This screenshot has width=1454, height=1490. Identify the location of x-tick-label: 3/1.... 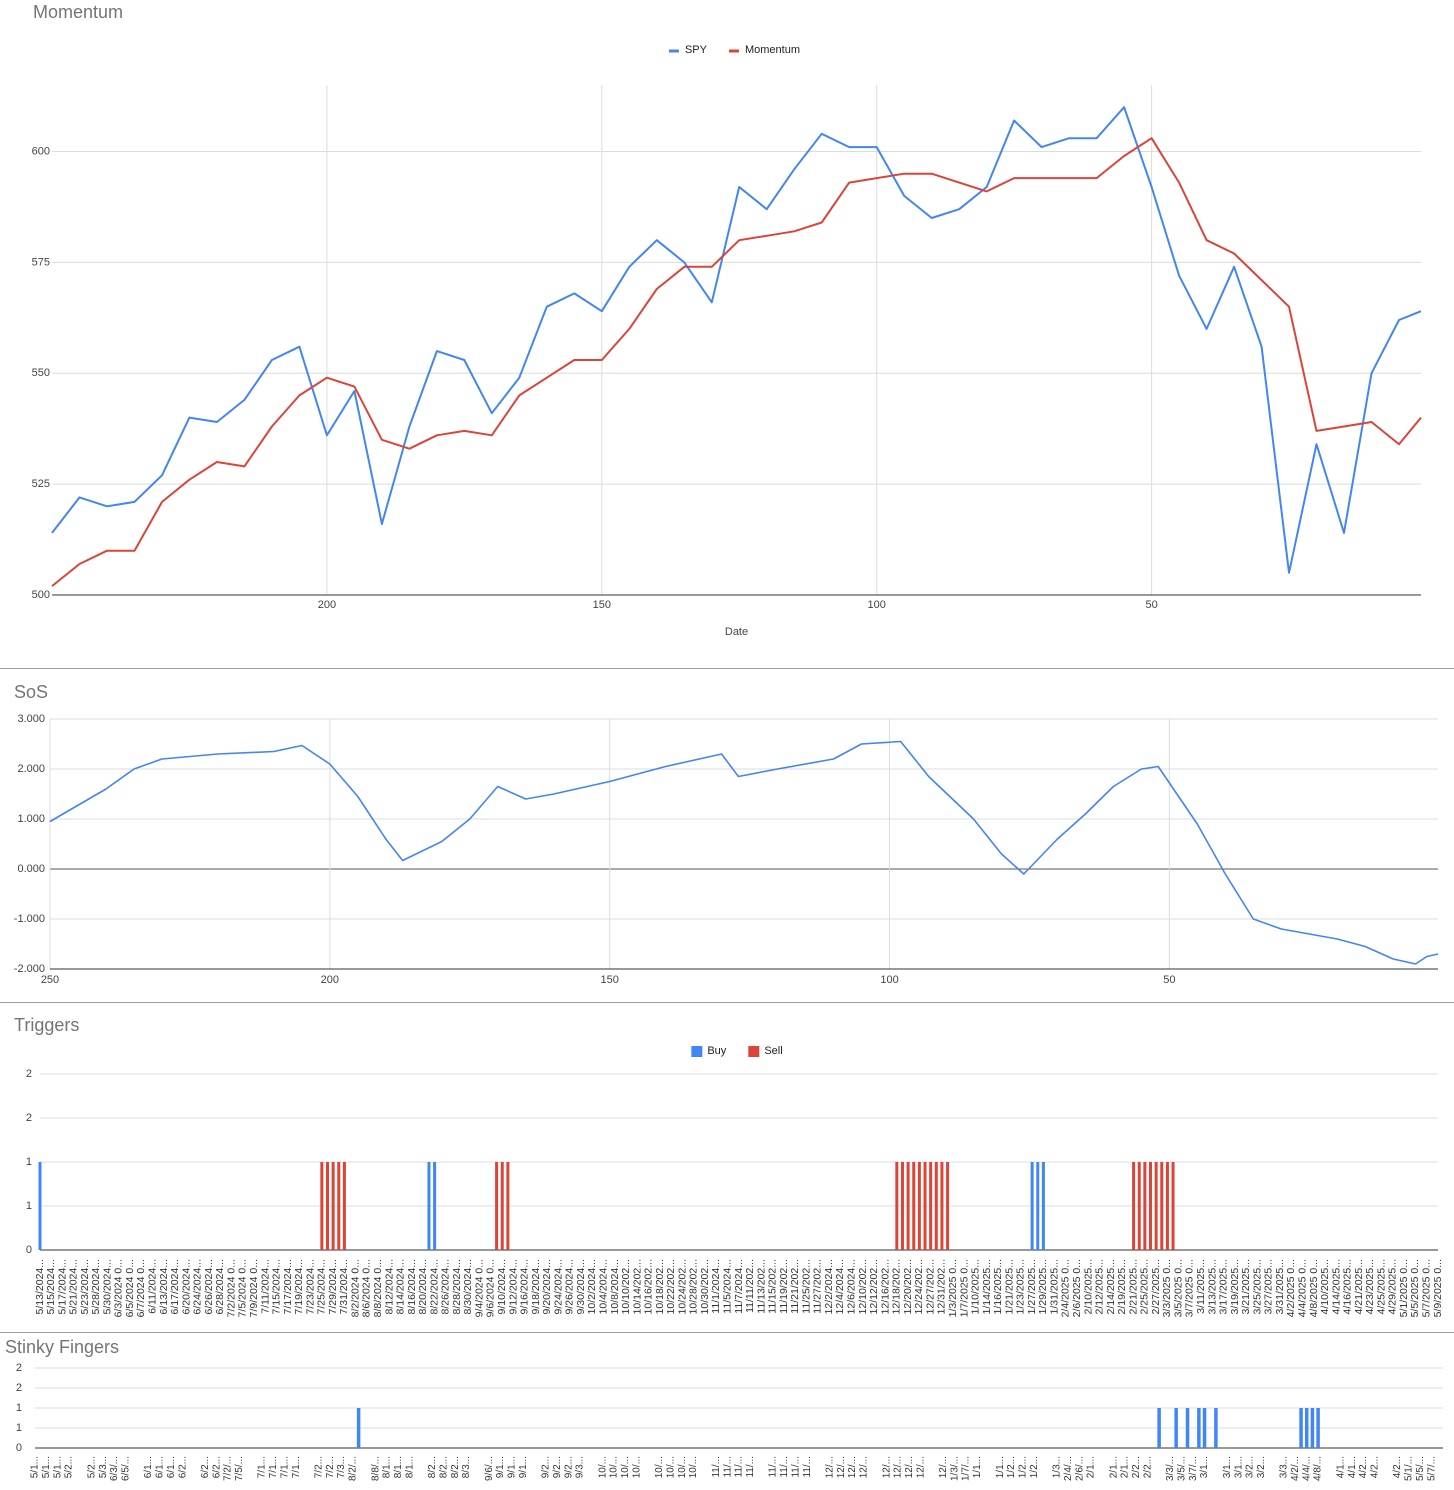
(1238, 1467).